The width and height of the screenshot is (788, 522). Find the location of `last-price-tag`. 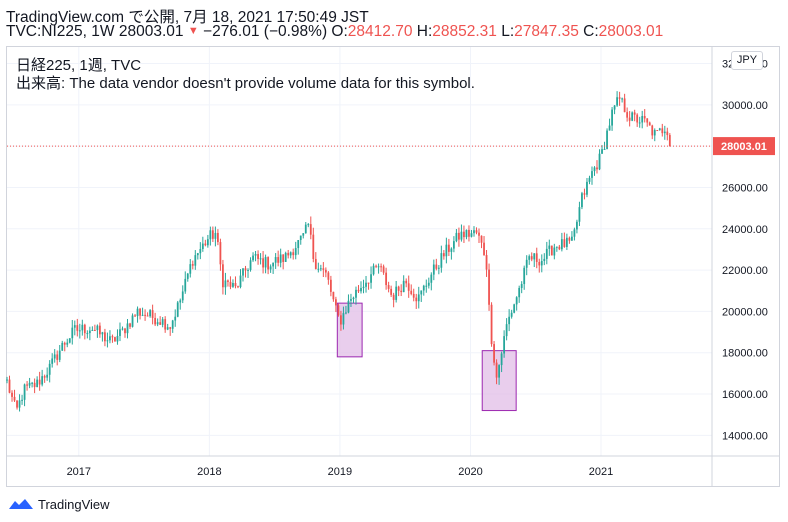

last-price-tag is located at coordinates (744, 146).